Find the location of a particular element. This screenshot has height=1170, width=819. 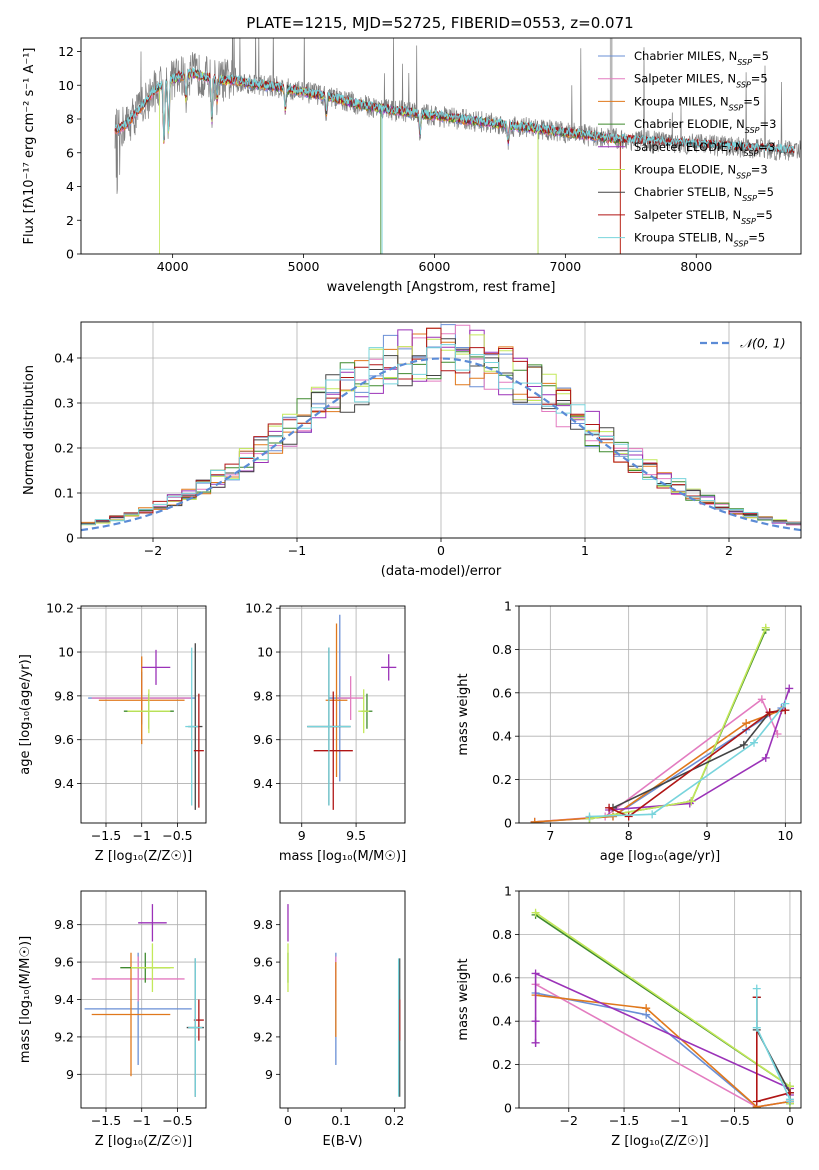

y-tick-label: 10.2 is located at coordinates (259, 608).